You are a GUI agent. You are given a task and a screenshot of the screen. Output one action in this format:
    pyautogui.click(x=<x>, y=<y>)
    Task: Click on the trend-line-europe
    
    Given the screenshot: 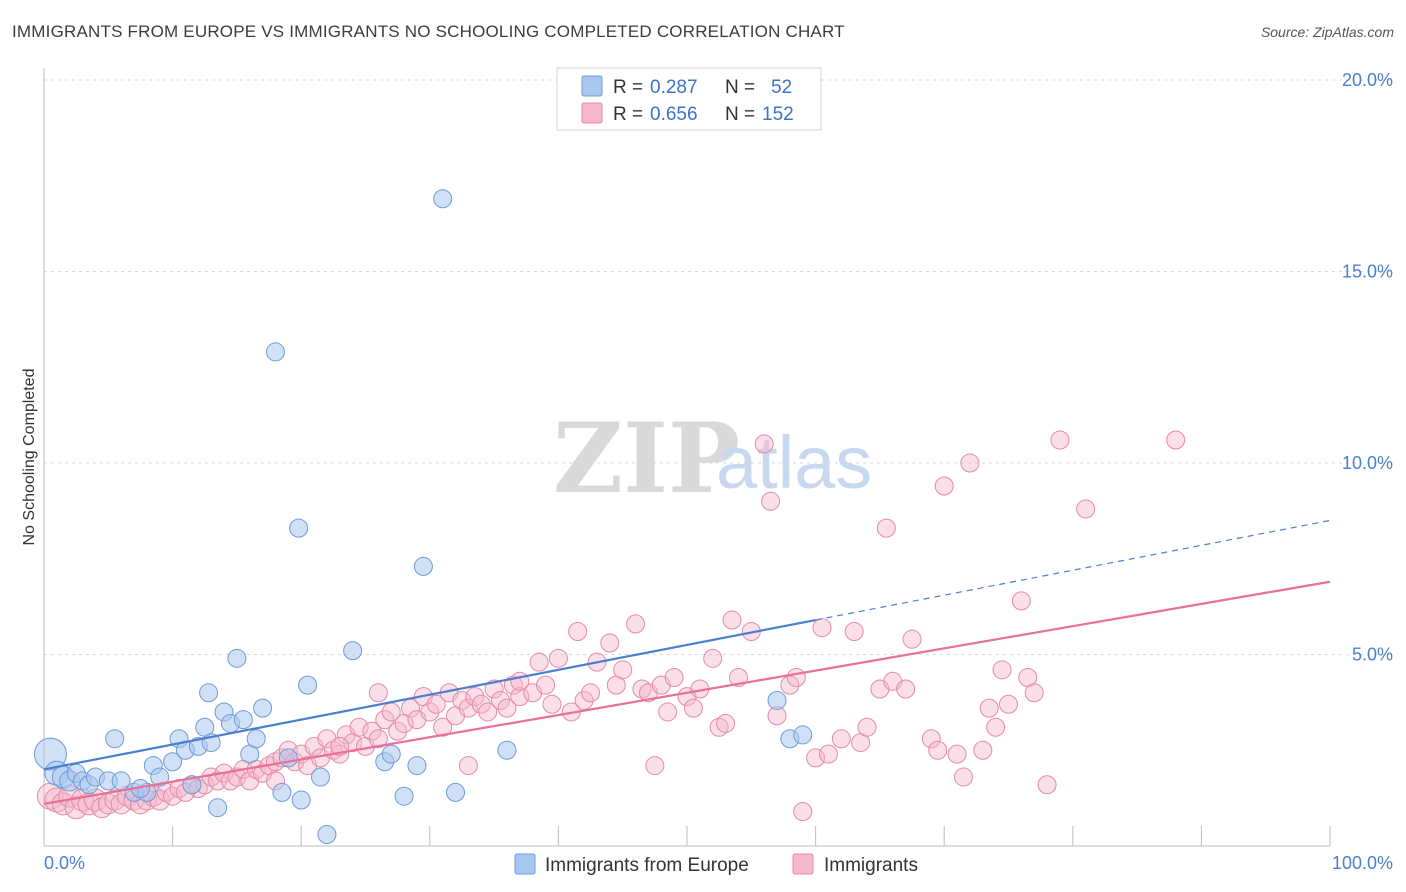 What is the action you would take?
    pyautogui.click(x=429, y=694)
    